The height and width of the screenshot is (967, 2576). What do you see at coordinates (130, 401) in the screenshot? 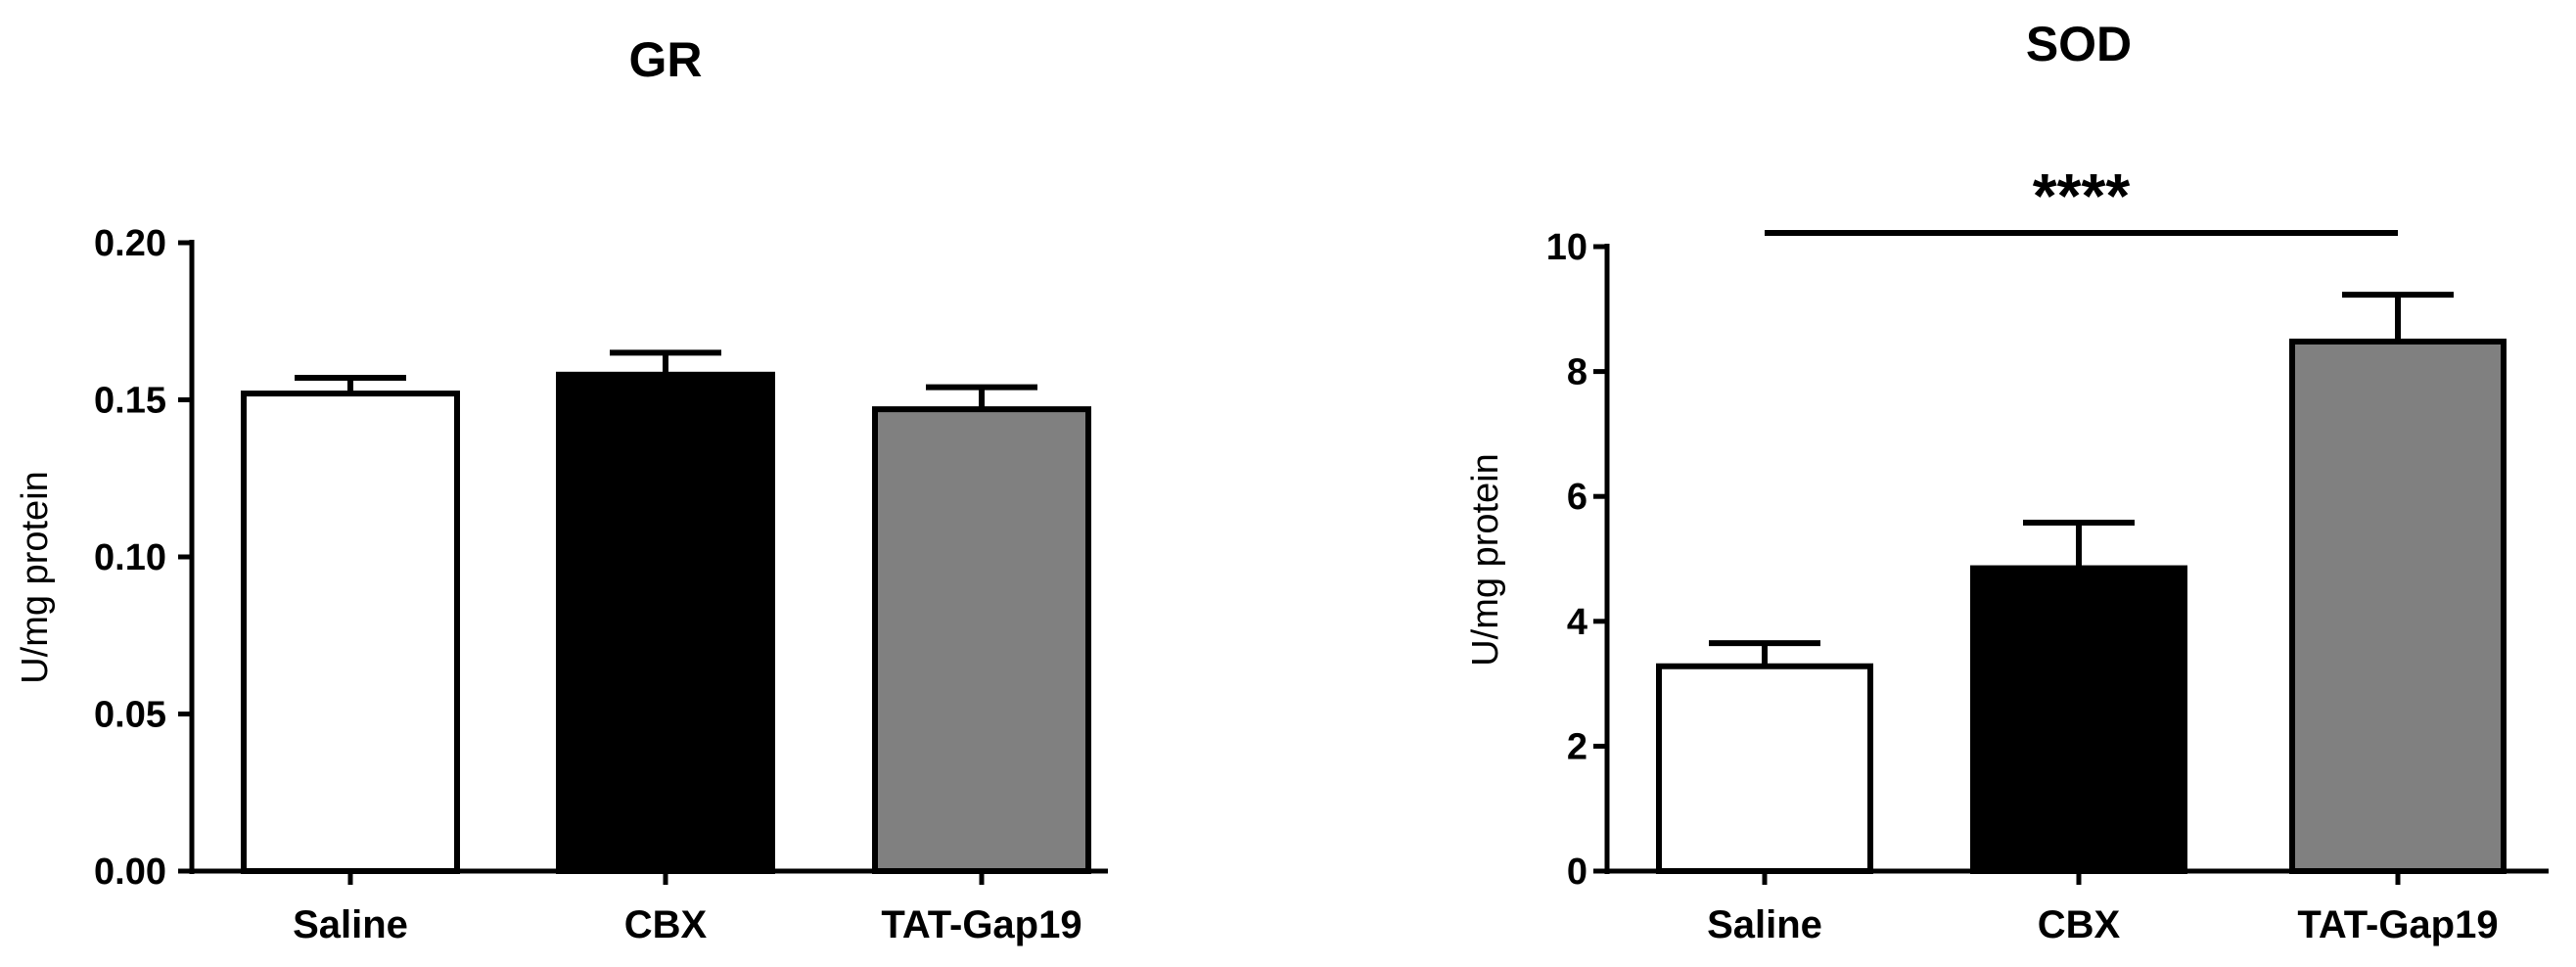
I see `y-tick-label: 0.15` at bounding box center [130, 401].